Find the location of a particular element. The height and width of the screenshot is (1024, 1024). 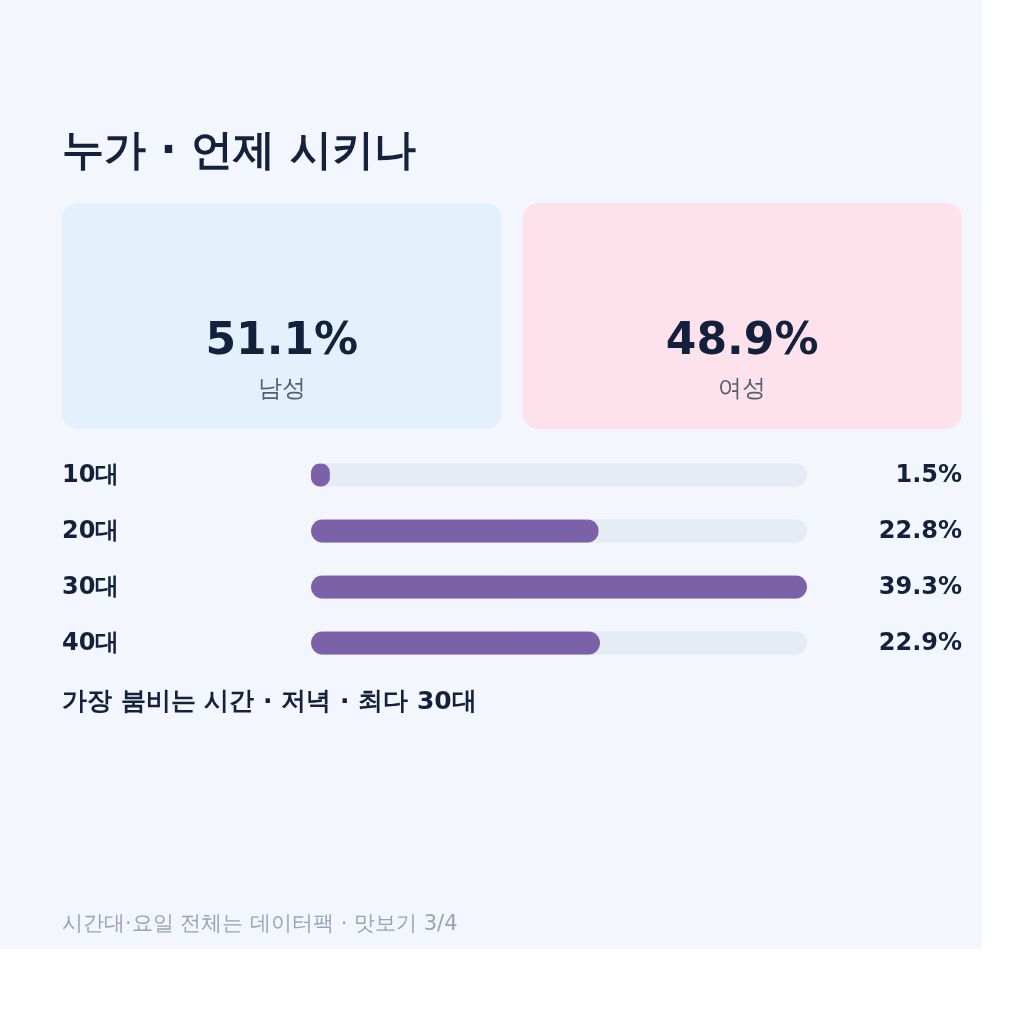

text: 가장 붐비는 시간 · 저녁 · 최다 30대 is located at coordinates (269, 700).